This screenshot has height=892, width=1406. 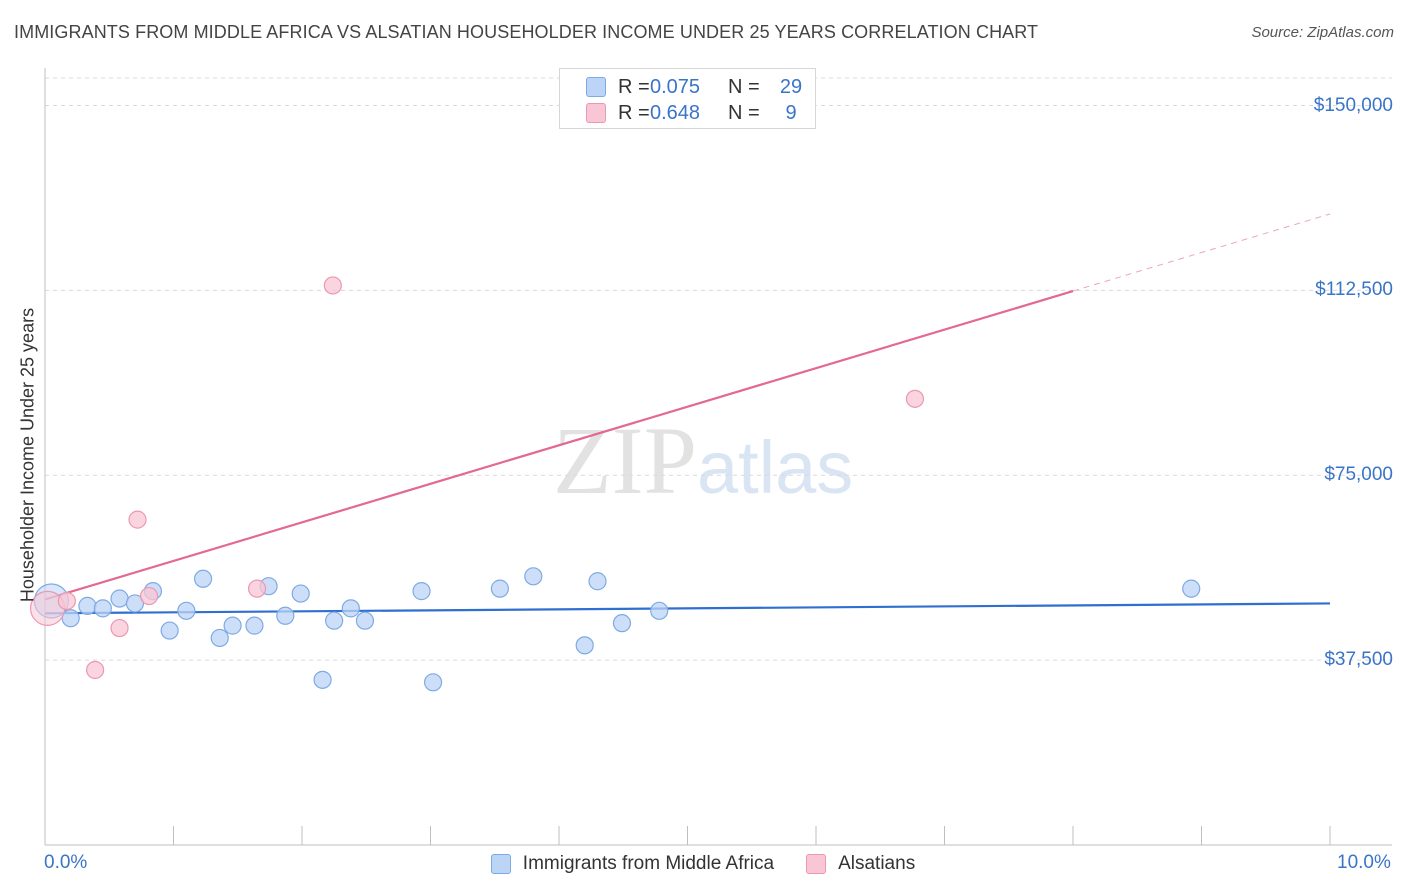 I want to click on x-tick-label-min: 0.0%, so click(x=66, y=862).